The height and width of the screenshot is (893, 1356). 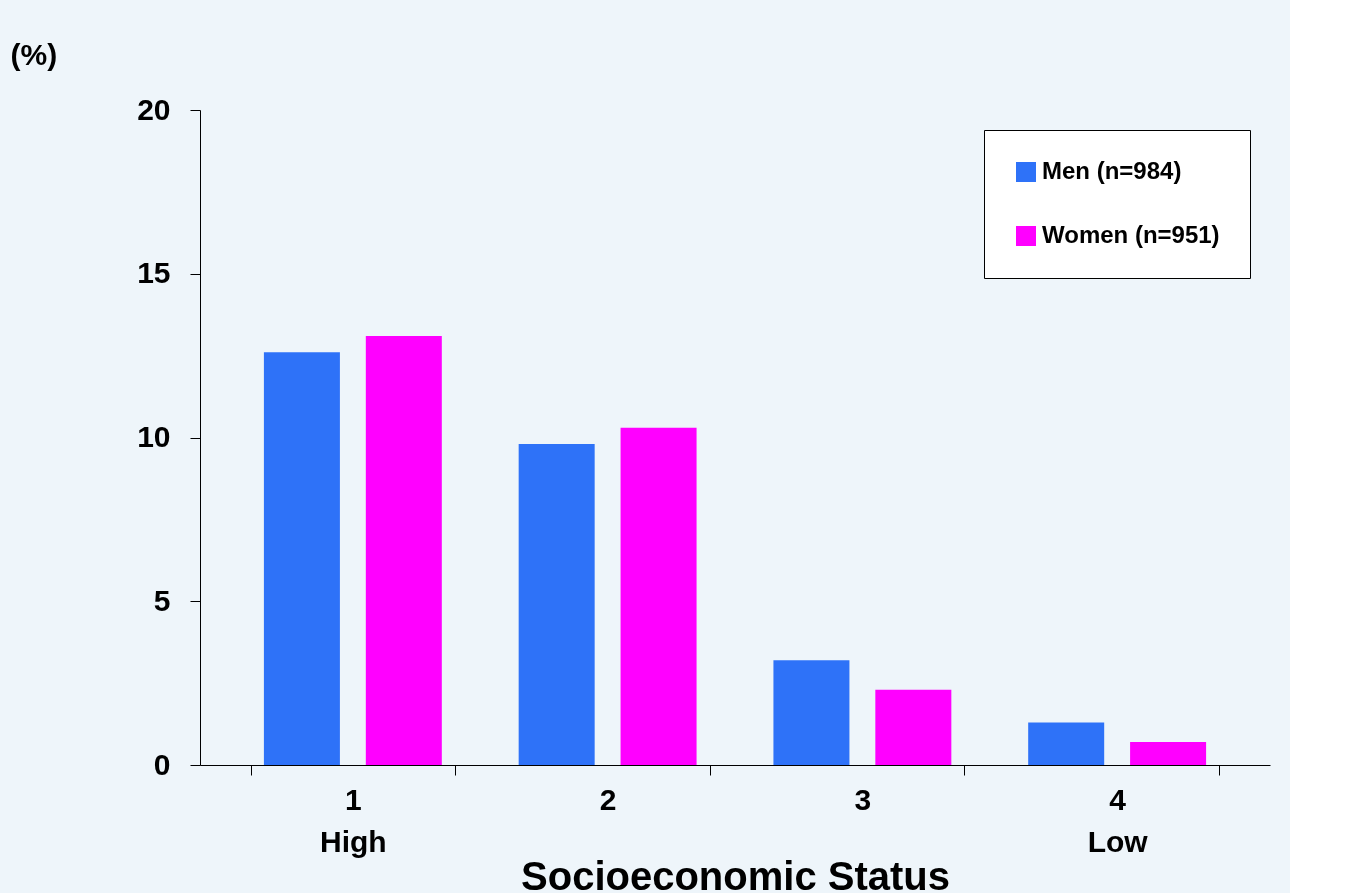 What do you see at coordinates (154, 273) in the screenshot?
I see `y-tick-label: 15` at bounding box center [154, 273].